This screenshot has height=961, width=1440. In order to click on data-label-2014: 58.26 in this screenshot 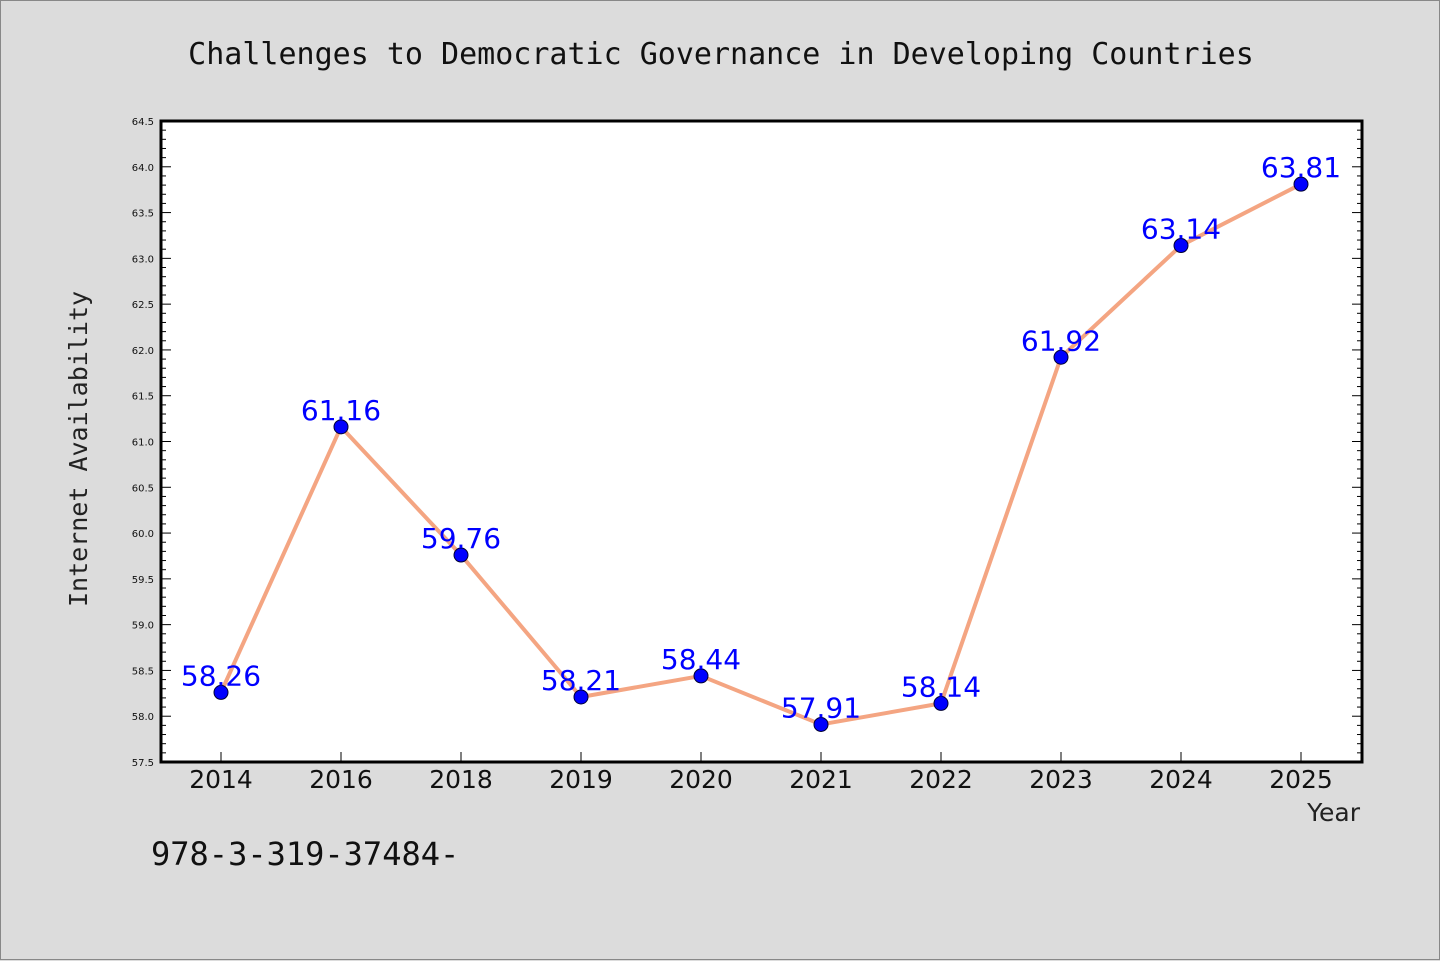, I will do `click(221, 675)`.